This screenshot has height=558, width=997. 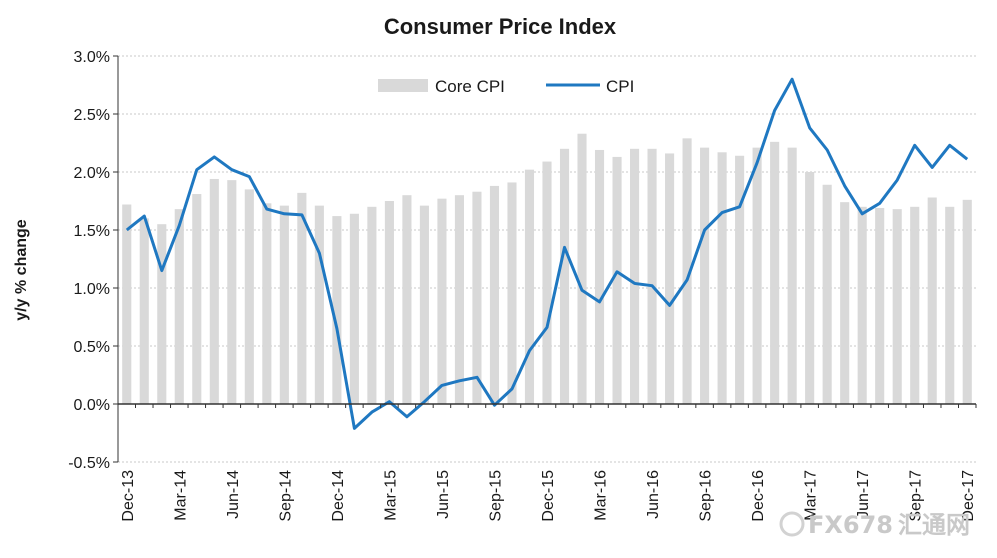 I want to click on watermark-brand: FX678, so click(x=850, y=525).